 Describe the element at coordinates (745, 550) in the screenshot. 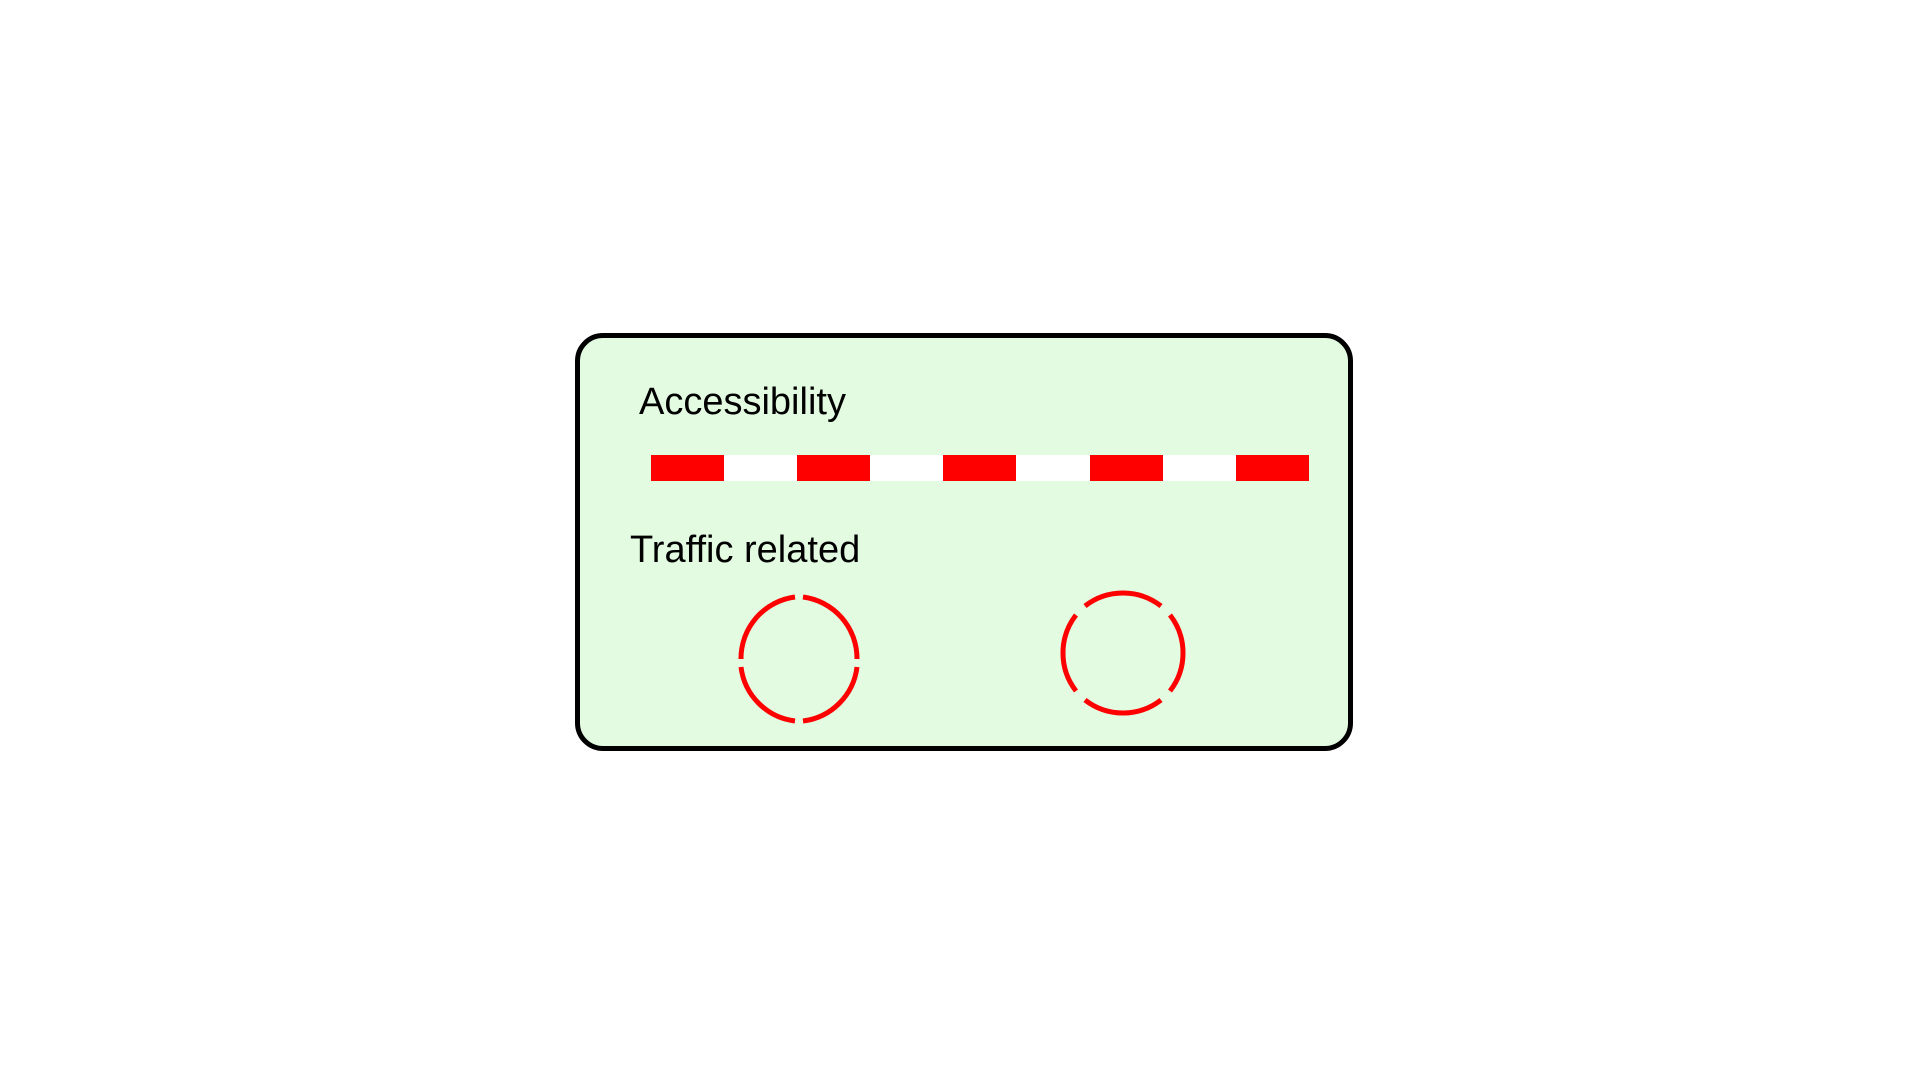

I see `traffic-related-label: Traffic related` at that location.